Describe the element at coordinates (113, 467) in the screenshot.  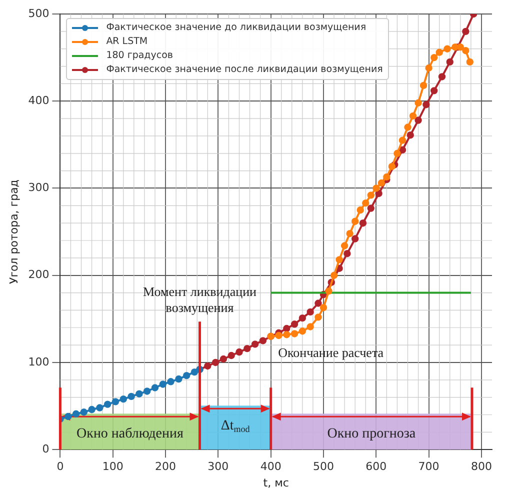
I see `x-tick-label: 100` at that location.